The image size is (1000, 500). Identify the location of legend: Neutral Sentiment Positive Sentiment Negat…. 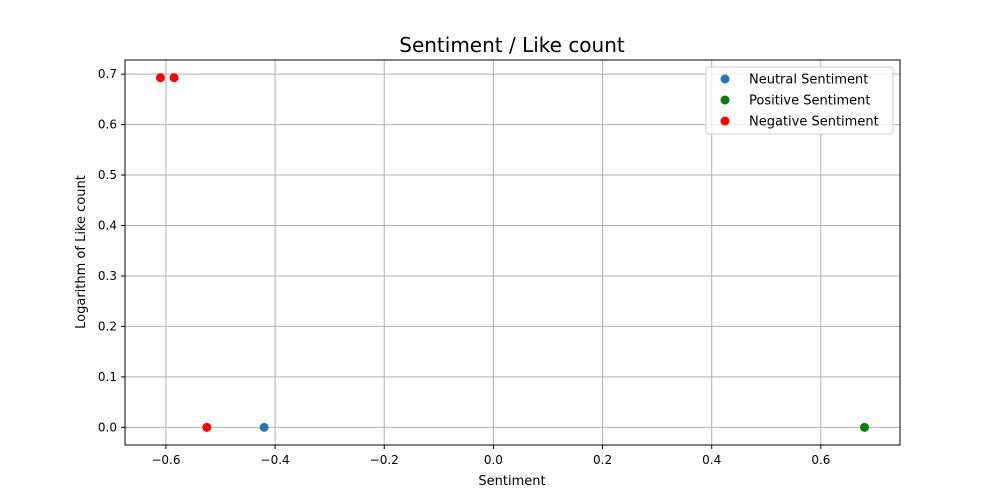
(799, 100).